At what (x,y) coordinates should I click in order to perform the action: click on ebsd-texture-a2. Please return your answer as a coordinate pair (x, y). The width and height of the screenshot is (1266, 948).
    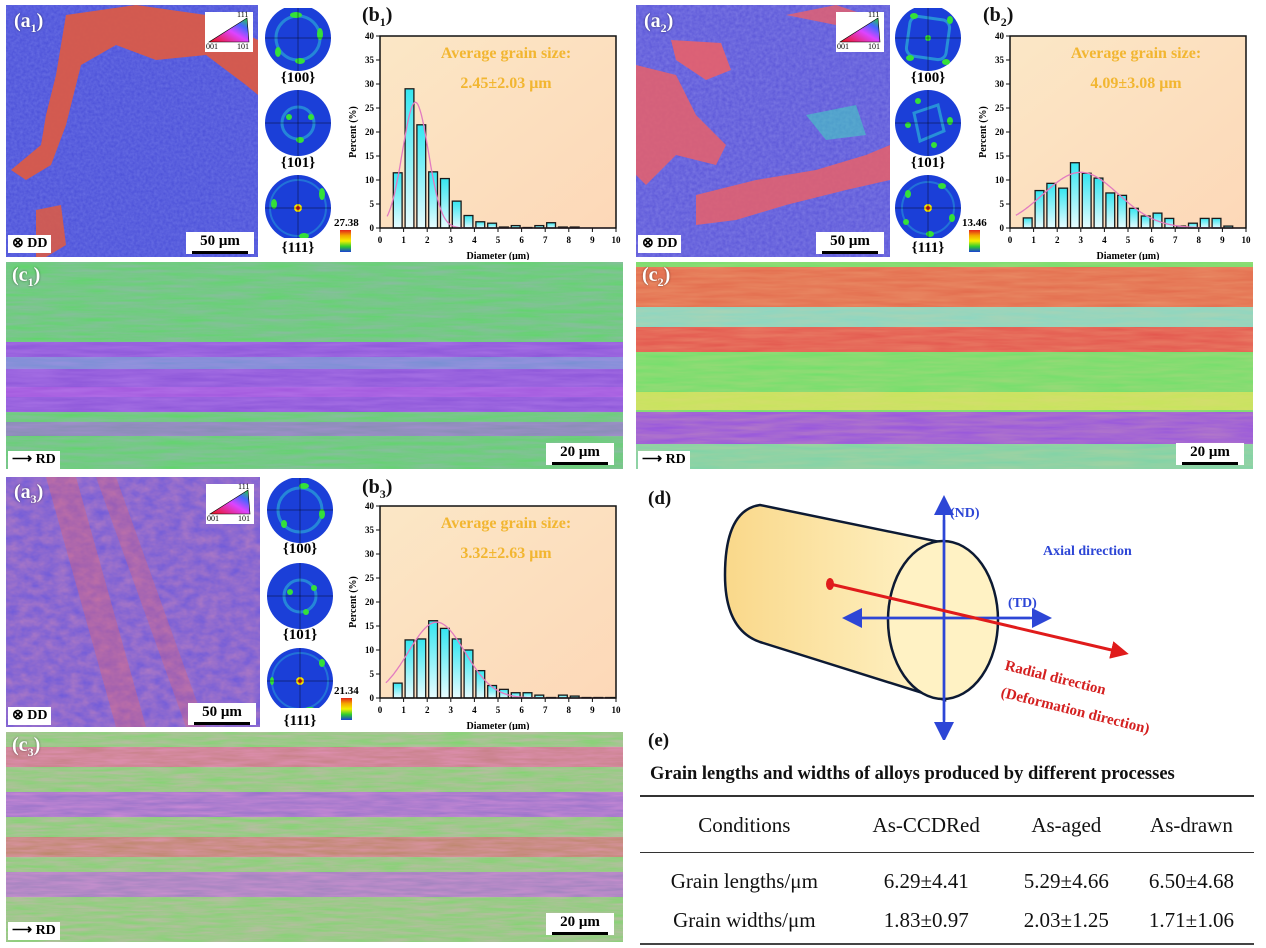
    Looking at the image, I should click on (763, 131).